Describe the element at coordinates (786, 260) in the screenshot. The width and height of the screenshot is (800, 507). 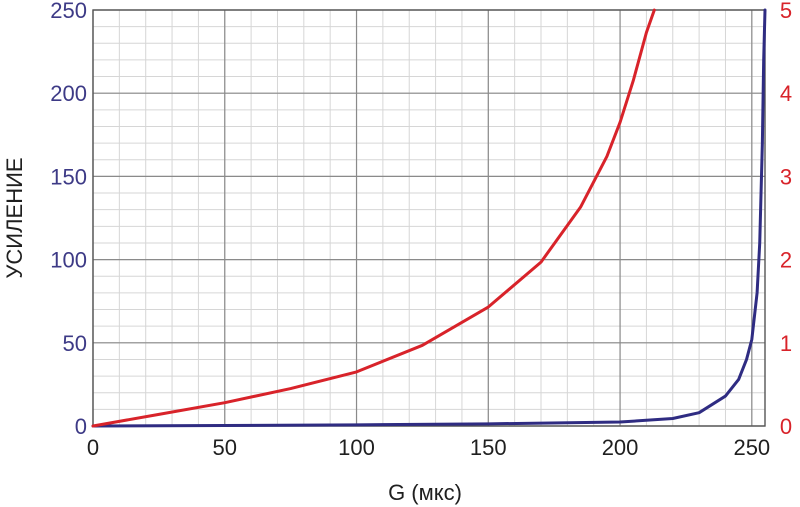
I see `y2-tick-label: 2` at that location.